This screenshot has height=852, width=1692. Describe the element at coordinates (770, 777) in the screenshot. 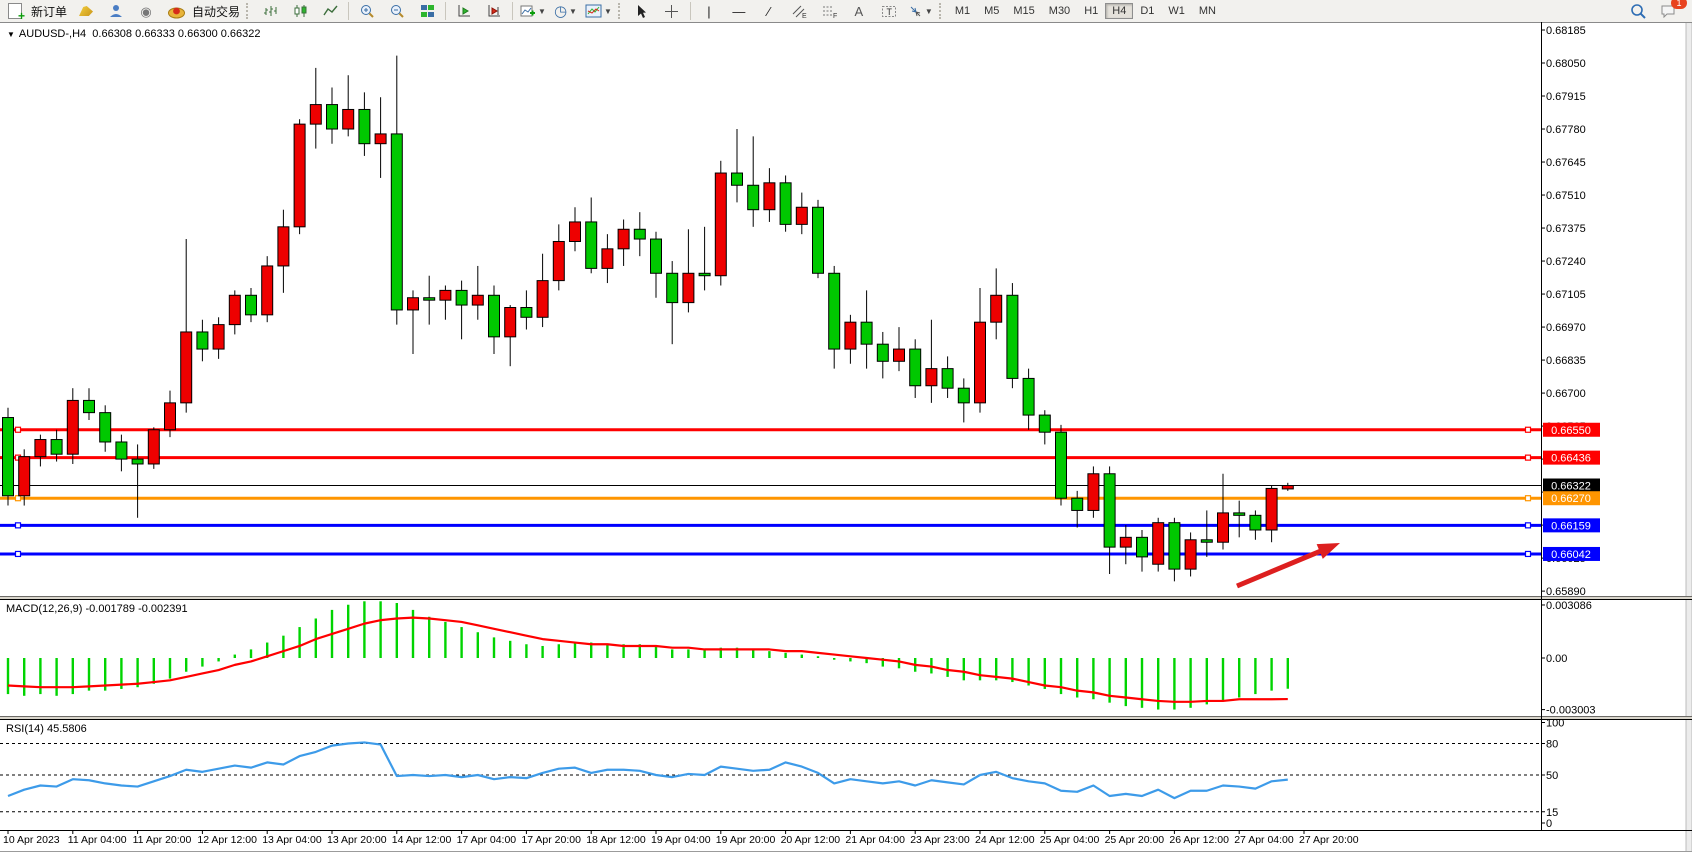

I see `rsi-panel` at that location.